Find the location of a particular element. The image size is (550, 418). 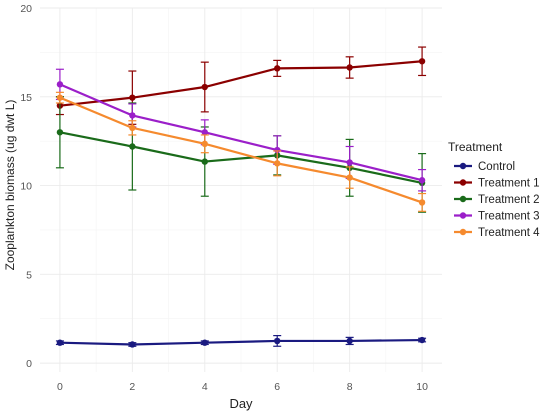

legend-item: Control is located at coordinates (484, 167).